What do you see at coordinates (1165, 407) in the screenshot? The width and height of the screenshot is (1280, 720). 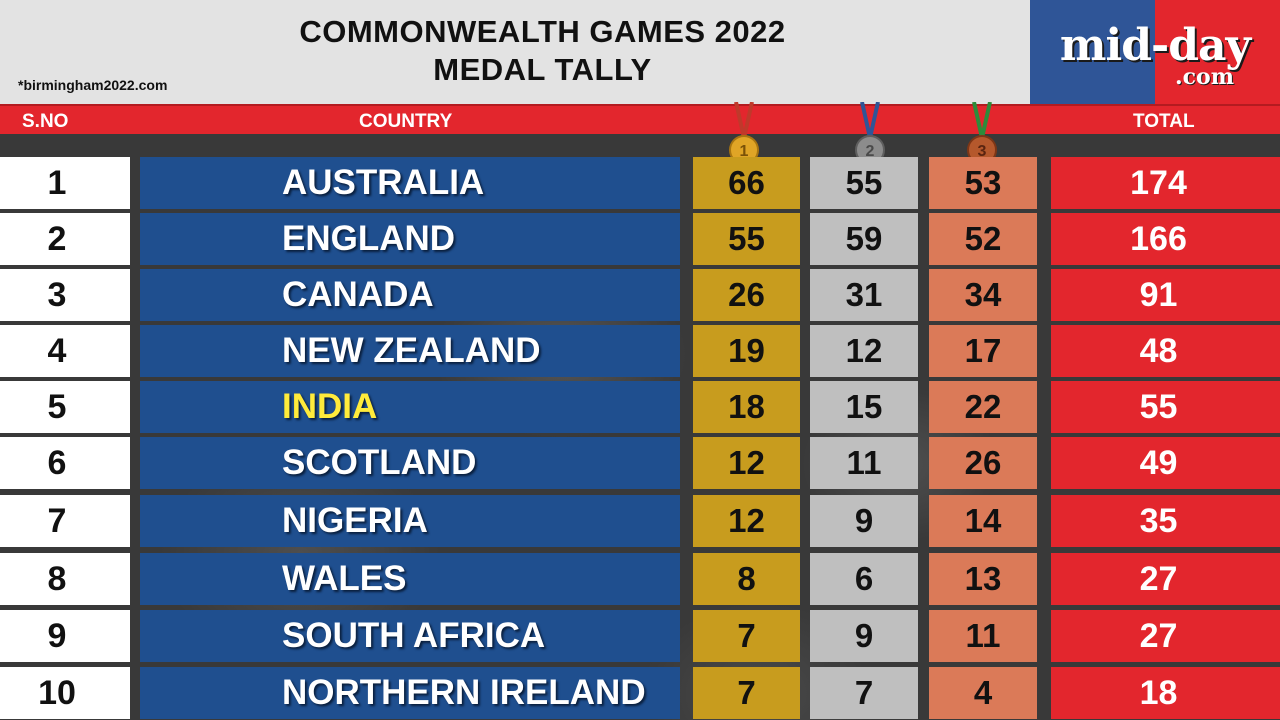 I see `total-count-cell: 55` at bounding box center [1165, 407].